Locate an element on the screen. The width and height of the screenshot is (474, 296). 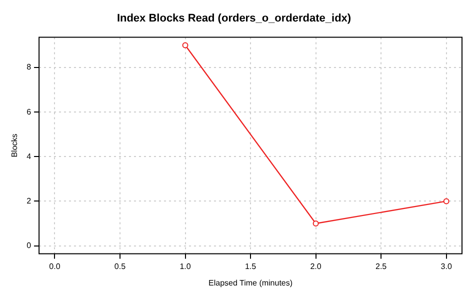
y-tick-label: 2 is located at coordinates (29, 201).